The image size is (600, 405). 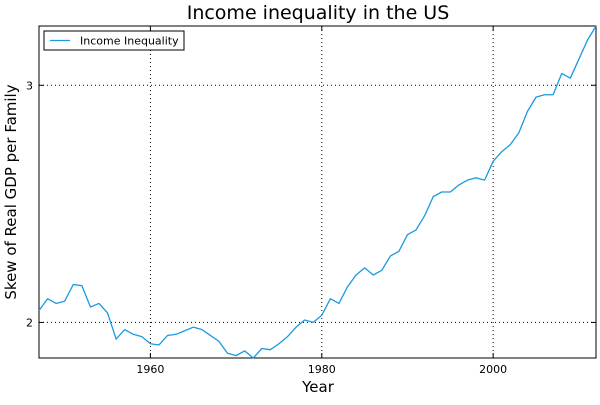 I want to click on legend-box, so click(x=114, y=40).